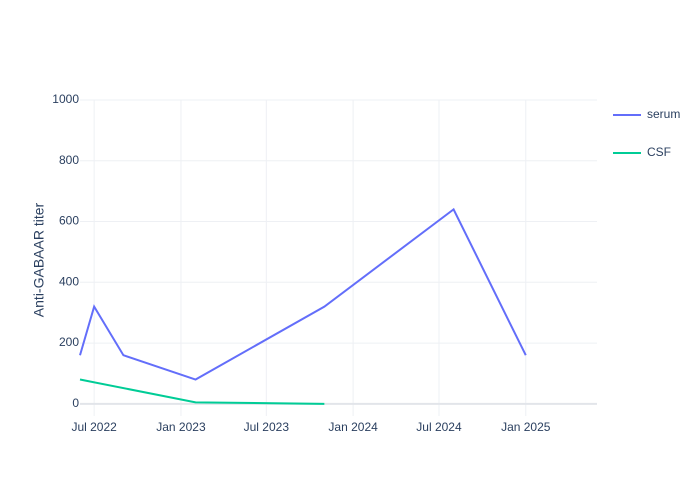 This screenshot has height=500, width=700. Describe the element at coordinates (526, 427) in the screenshot. I see `x-tick-label: Jan 2025` at that location.